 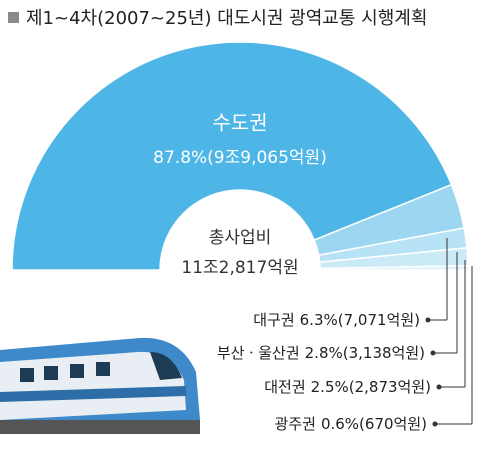 I want to click on value-label: 0.6%(670억원), so click(x=374, y=424).